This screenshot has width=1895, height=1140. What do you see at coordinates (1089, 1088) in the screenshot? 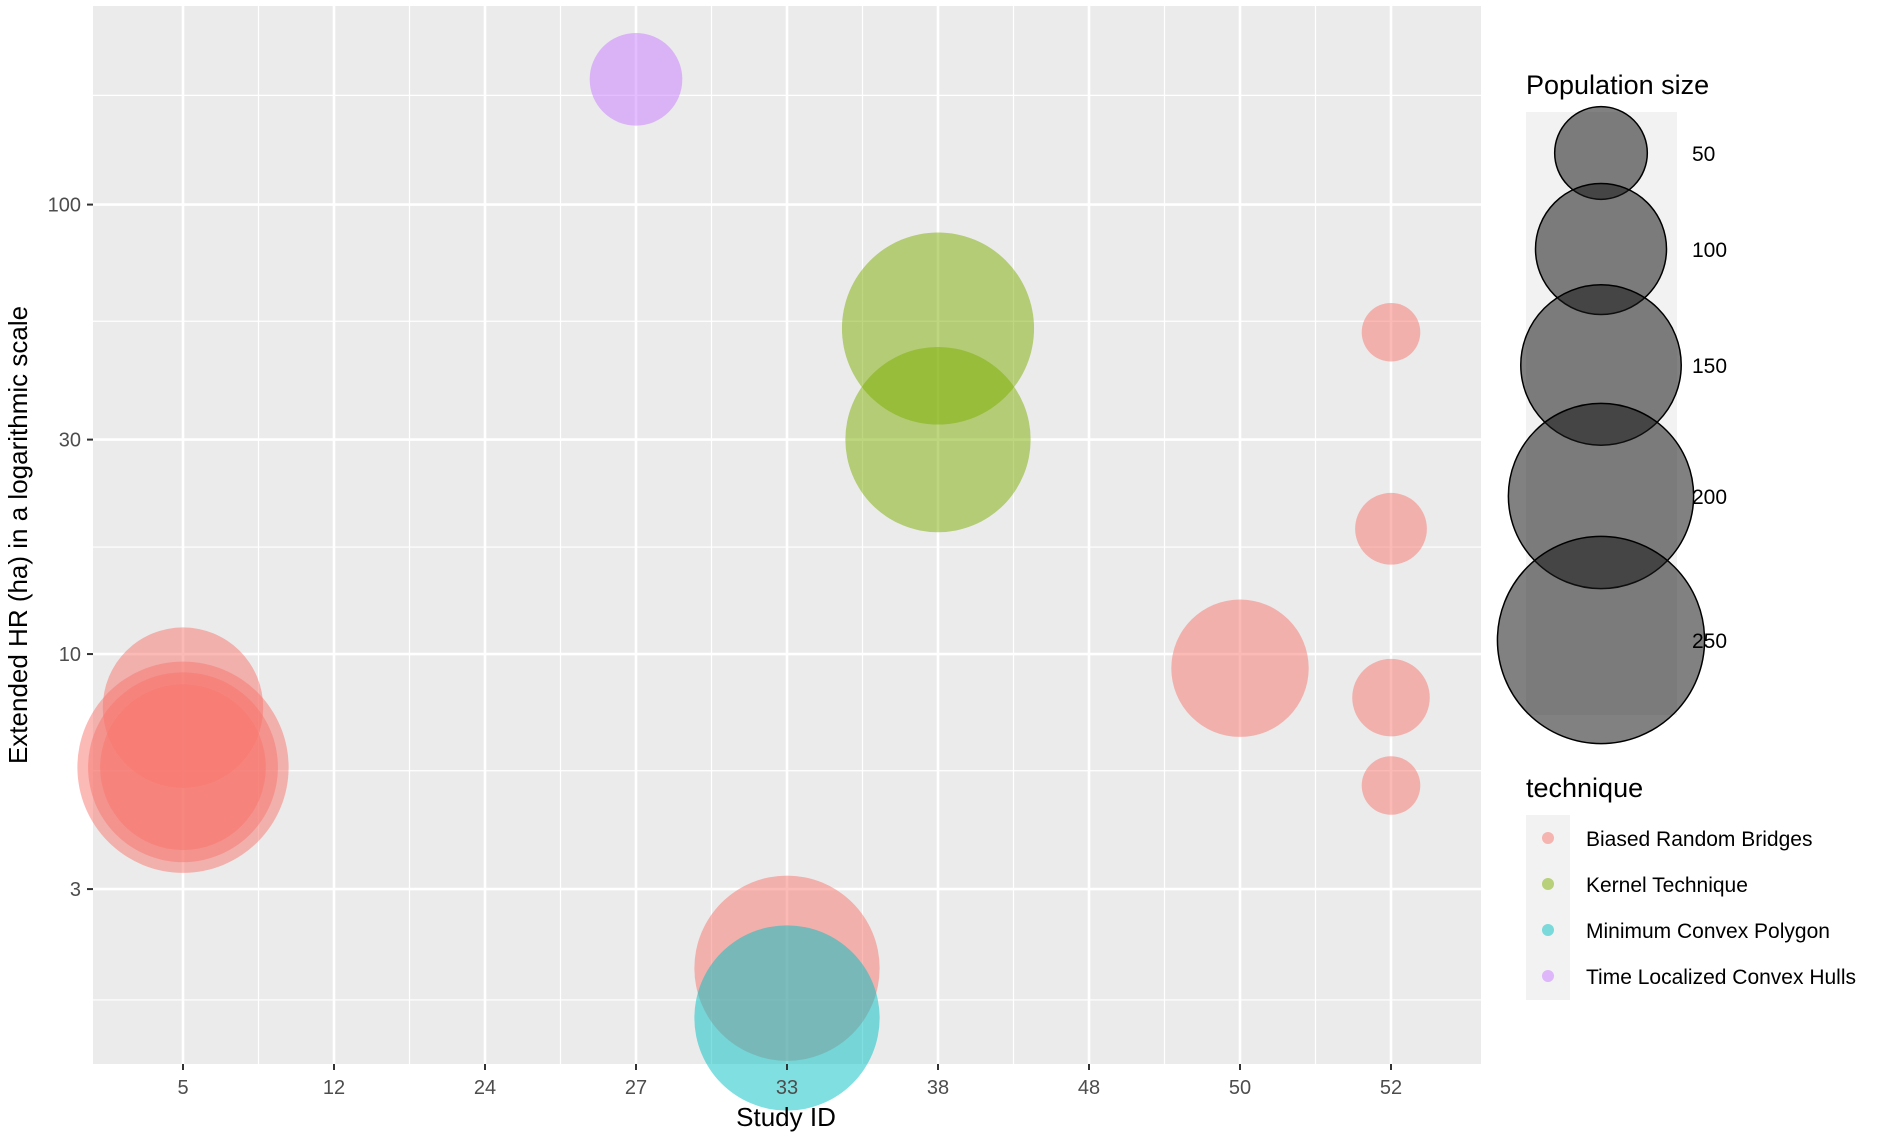
I see `x-tick-label: 48` at bounding box center [1089, 1088].